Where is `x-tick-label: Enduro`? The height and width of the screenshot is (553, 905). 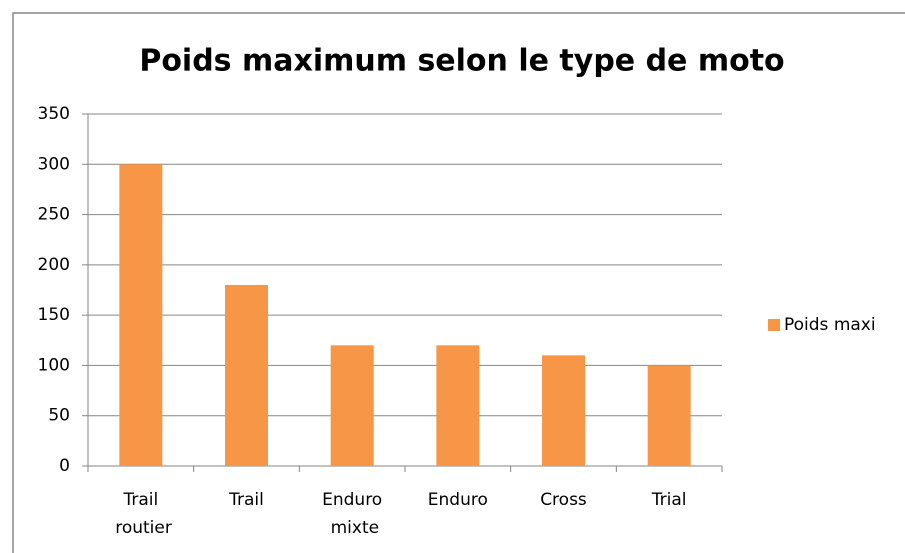 x-tick-label: Enduro is located at coordinates (458, 500).